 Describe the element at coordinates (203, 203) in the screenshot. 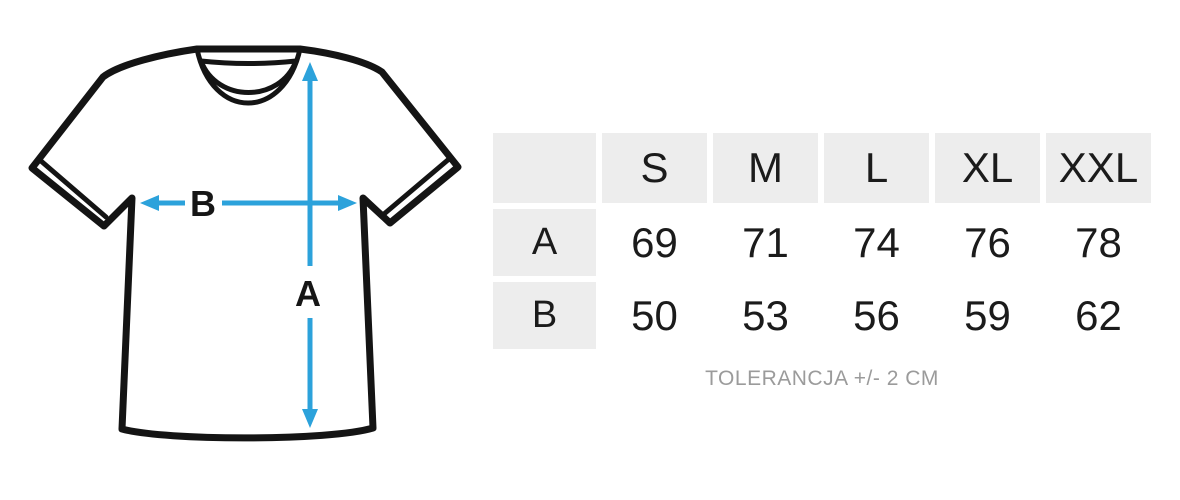

I see `measurement-label-b: B` at that location.